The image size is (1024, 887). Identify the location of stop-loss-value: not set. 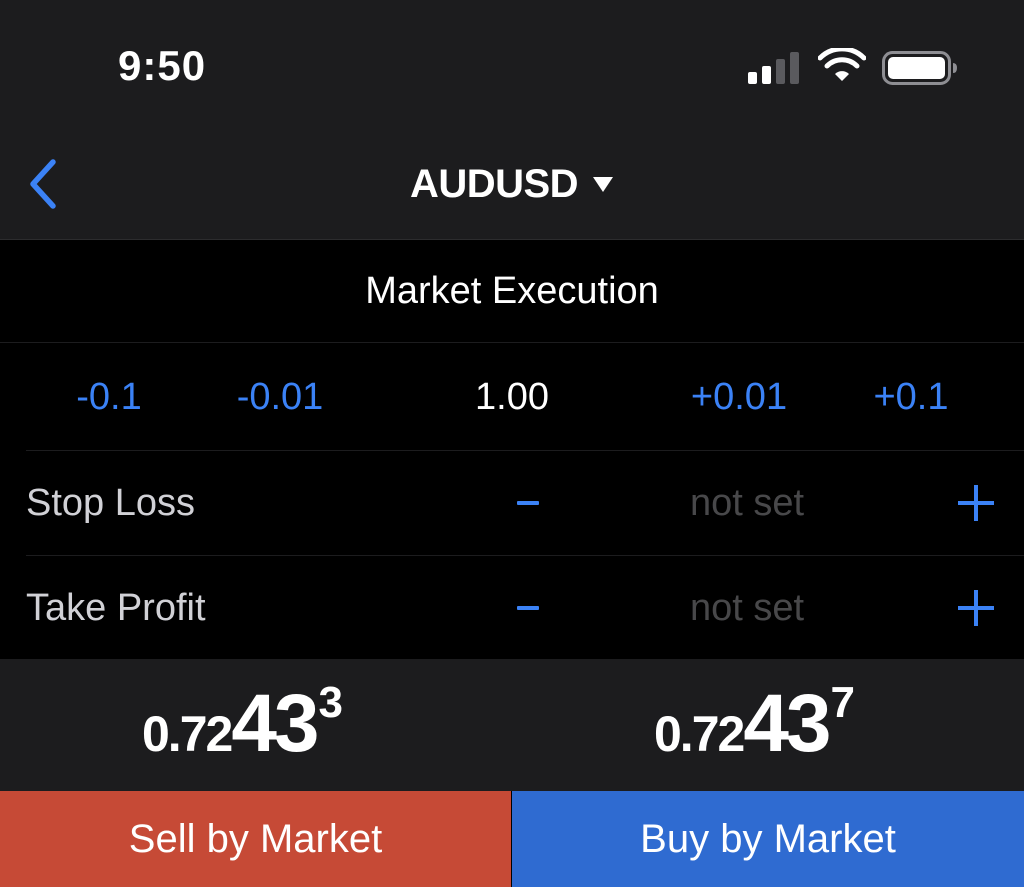
(747, 502).